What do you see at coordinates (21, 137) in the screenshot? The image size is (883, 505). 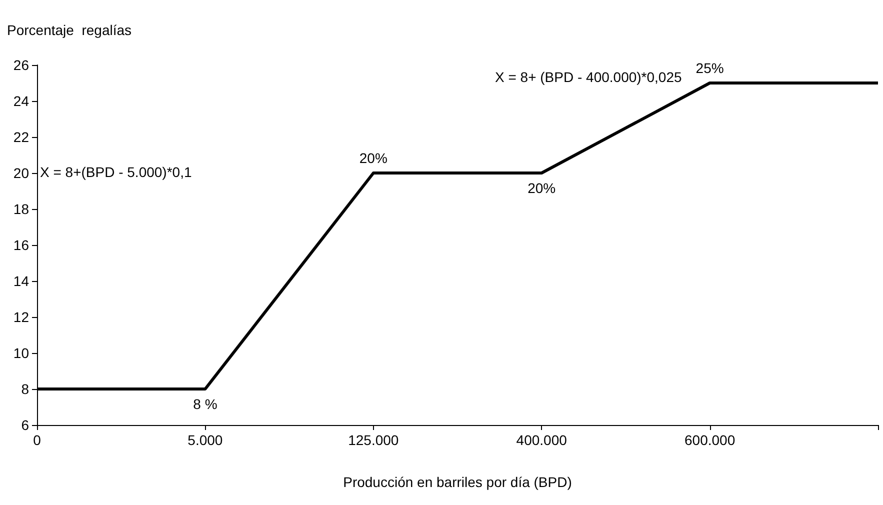 I see `y-tick-label: 22` at bounding box center [21, 137].